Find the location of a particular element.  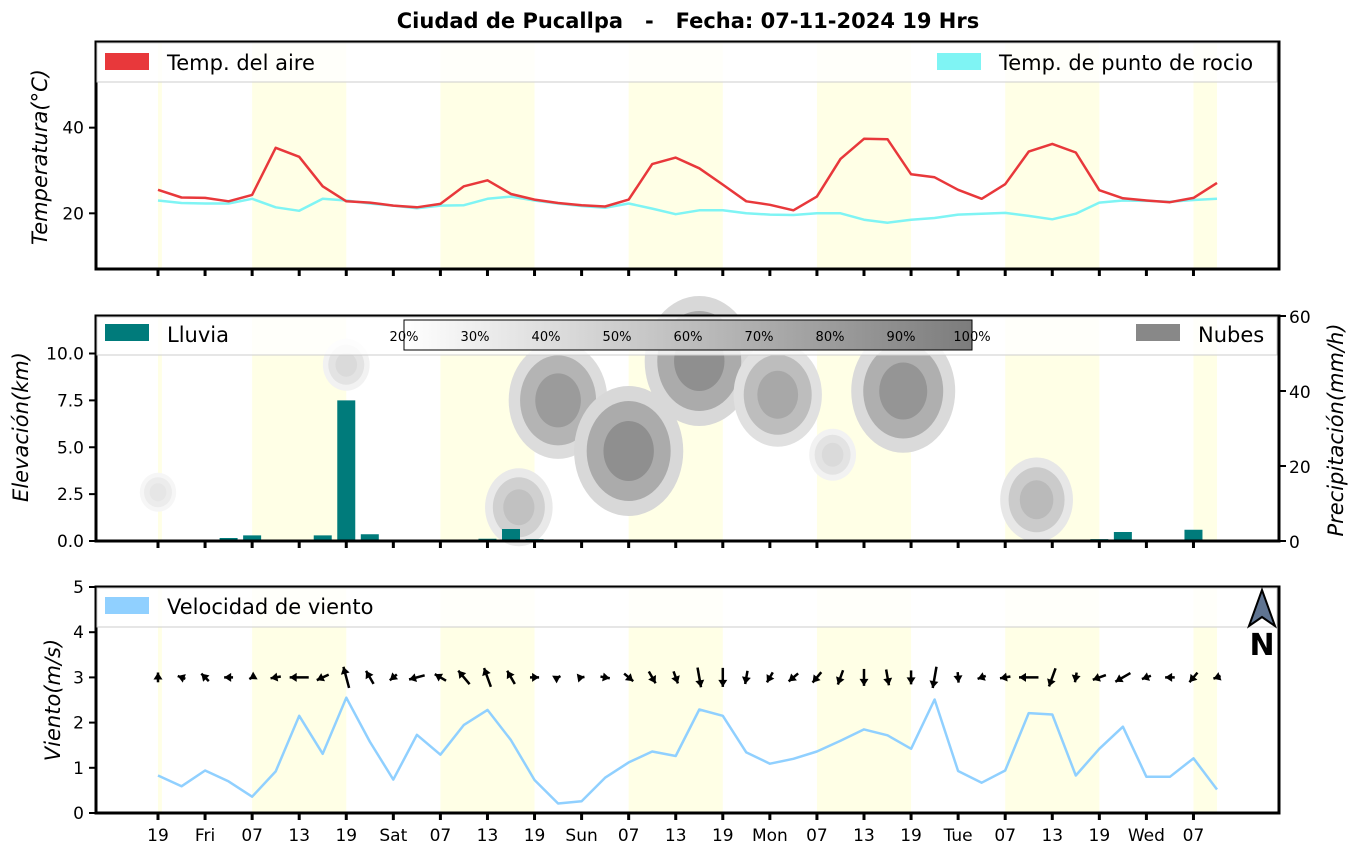

y-tick-label: 40 is located at coordinates (73, 129).